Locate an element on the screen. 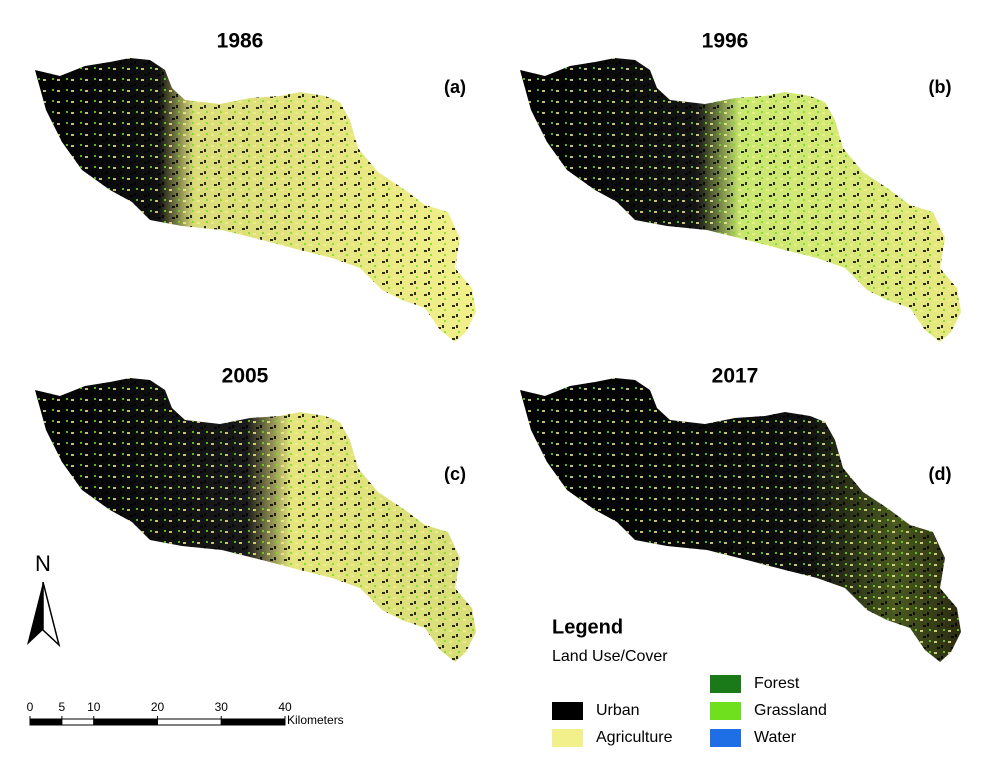 Image resolution: width=989 pixels, height=768 pixels. panel-label: (c) is located at coordinates (455, 474).